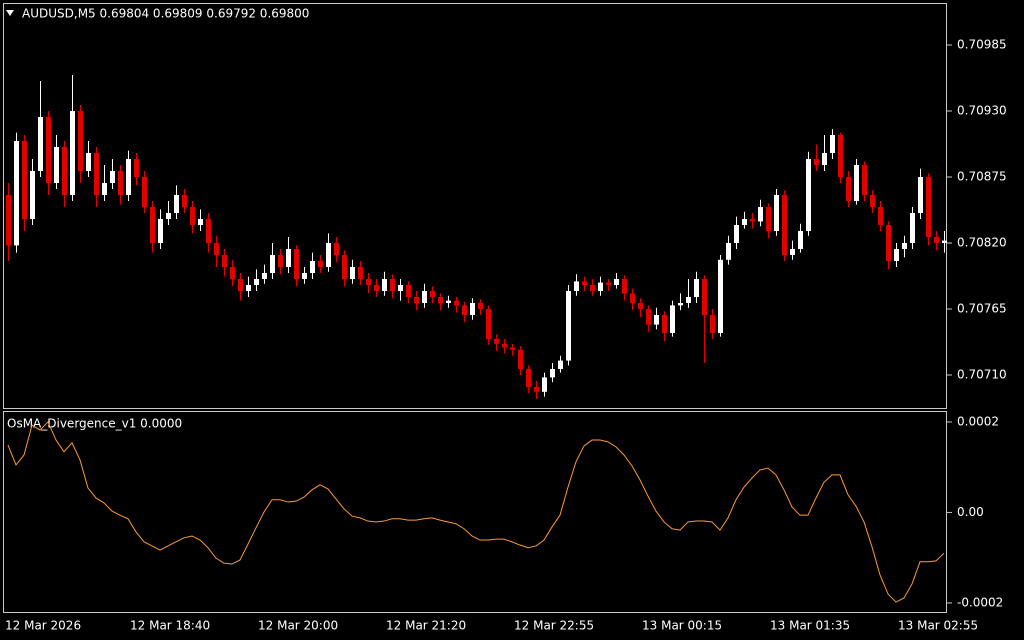 The height and width of the screenshot is (640, 1024). Describe the element at coordinates (982, 45) in the screenshot. I see `y-tick-label: 0.70985` at that location.